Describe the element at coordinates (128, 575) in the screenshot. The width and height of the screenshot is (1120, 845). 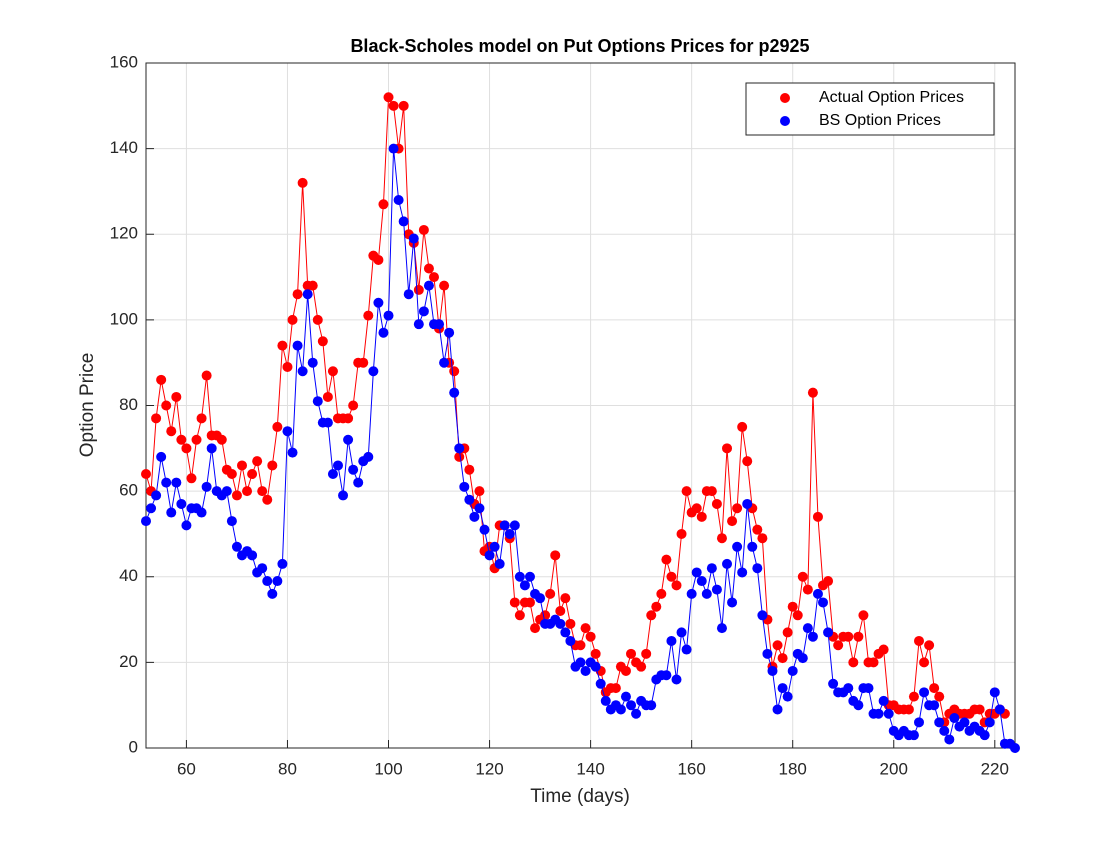
I see `y-tick-label: 40` at that location.